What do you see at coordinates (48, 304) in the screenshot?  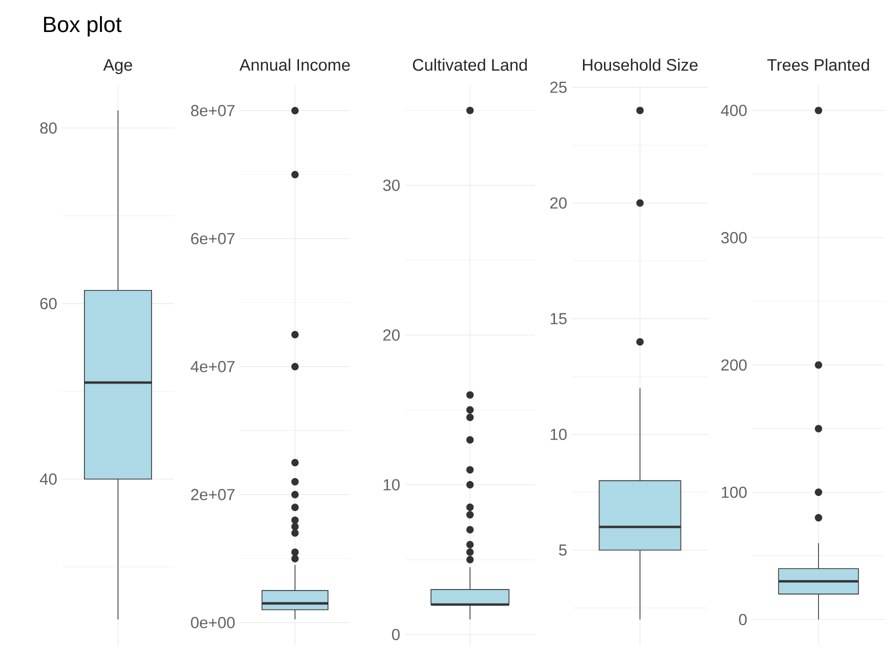 I see `y-tick-label: 60` at bounding box center [48, 304].